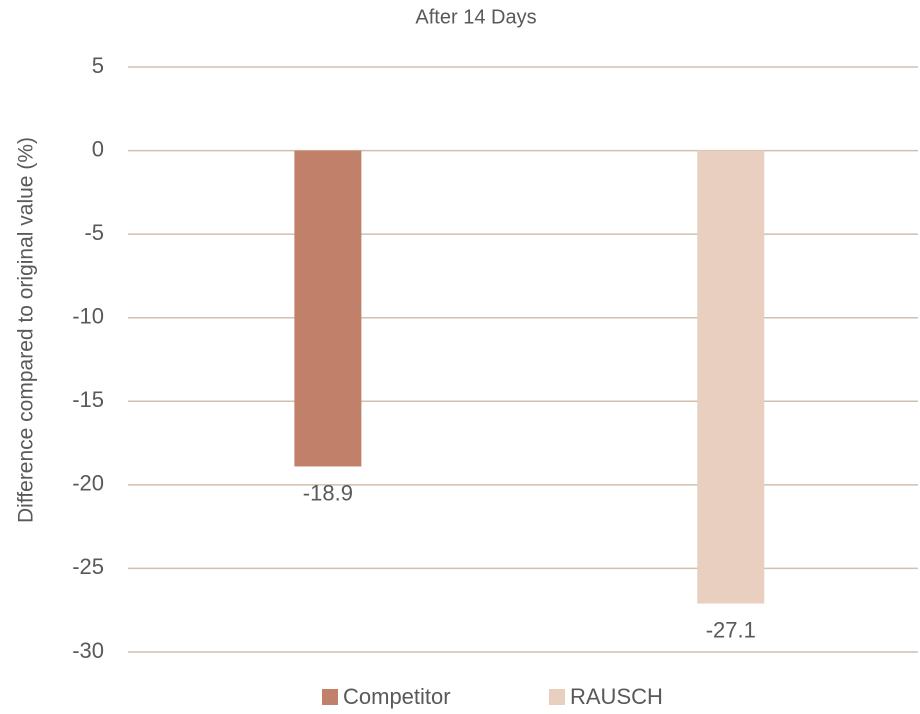  Describe the element at coordinates (328, 492) in the screenshot. I see `data-label: -18.9` at that location.